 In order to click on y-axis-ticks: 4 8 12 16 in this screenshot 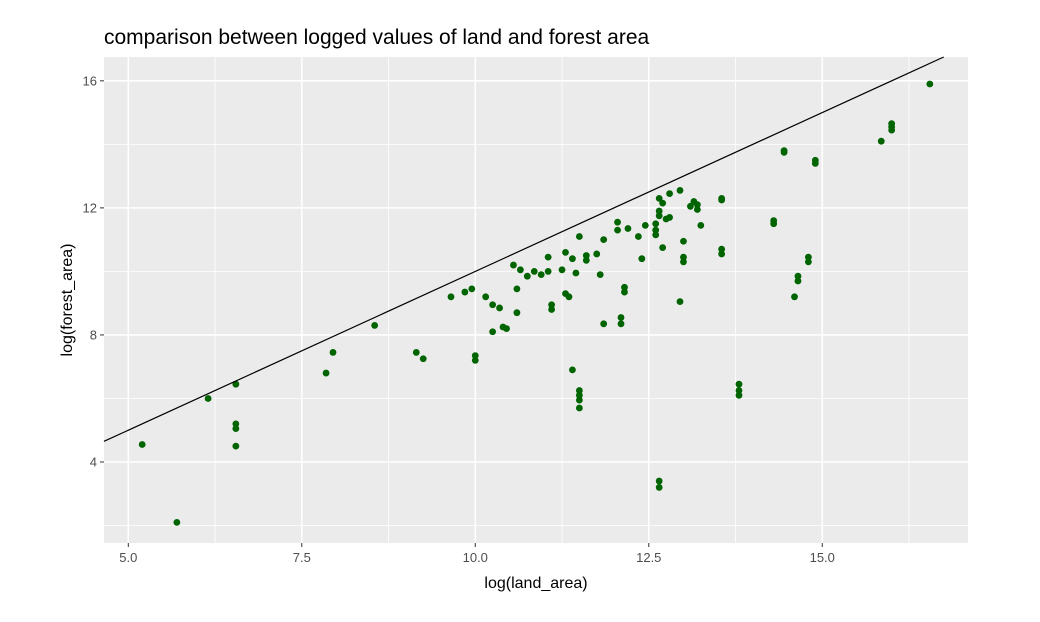, I will do `click(93, 271)`.